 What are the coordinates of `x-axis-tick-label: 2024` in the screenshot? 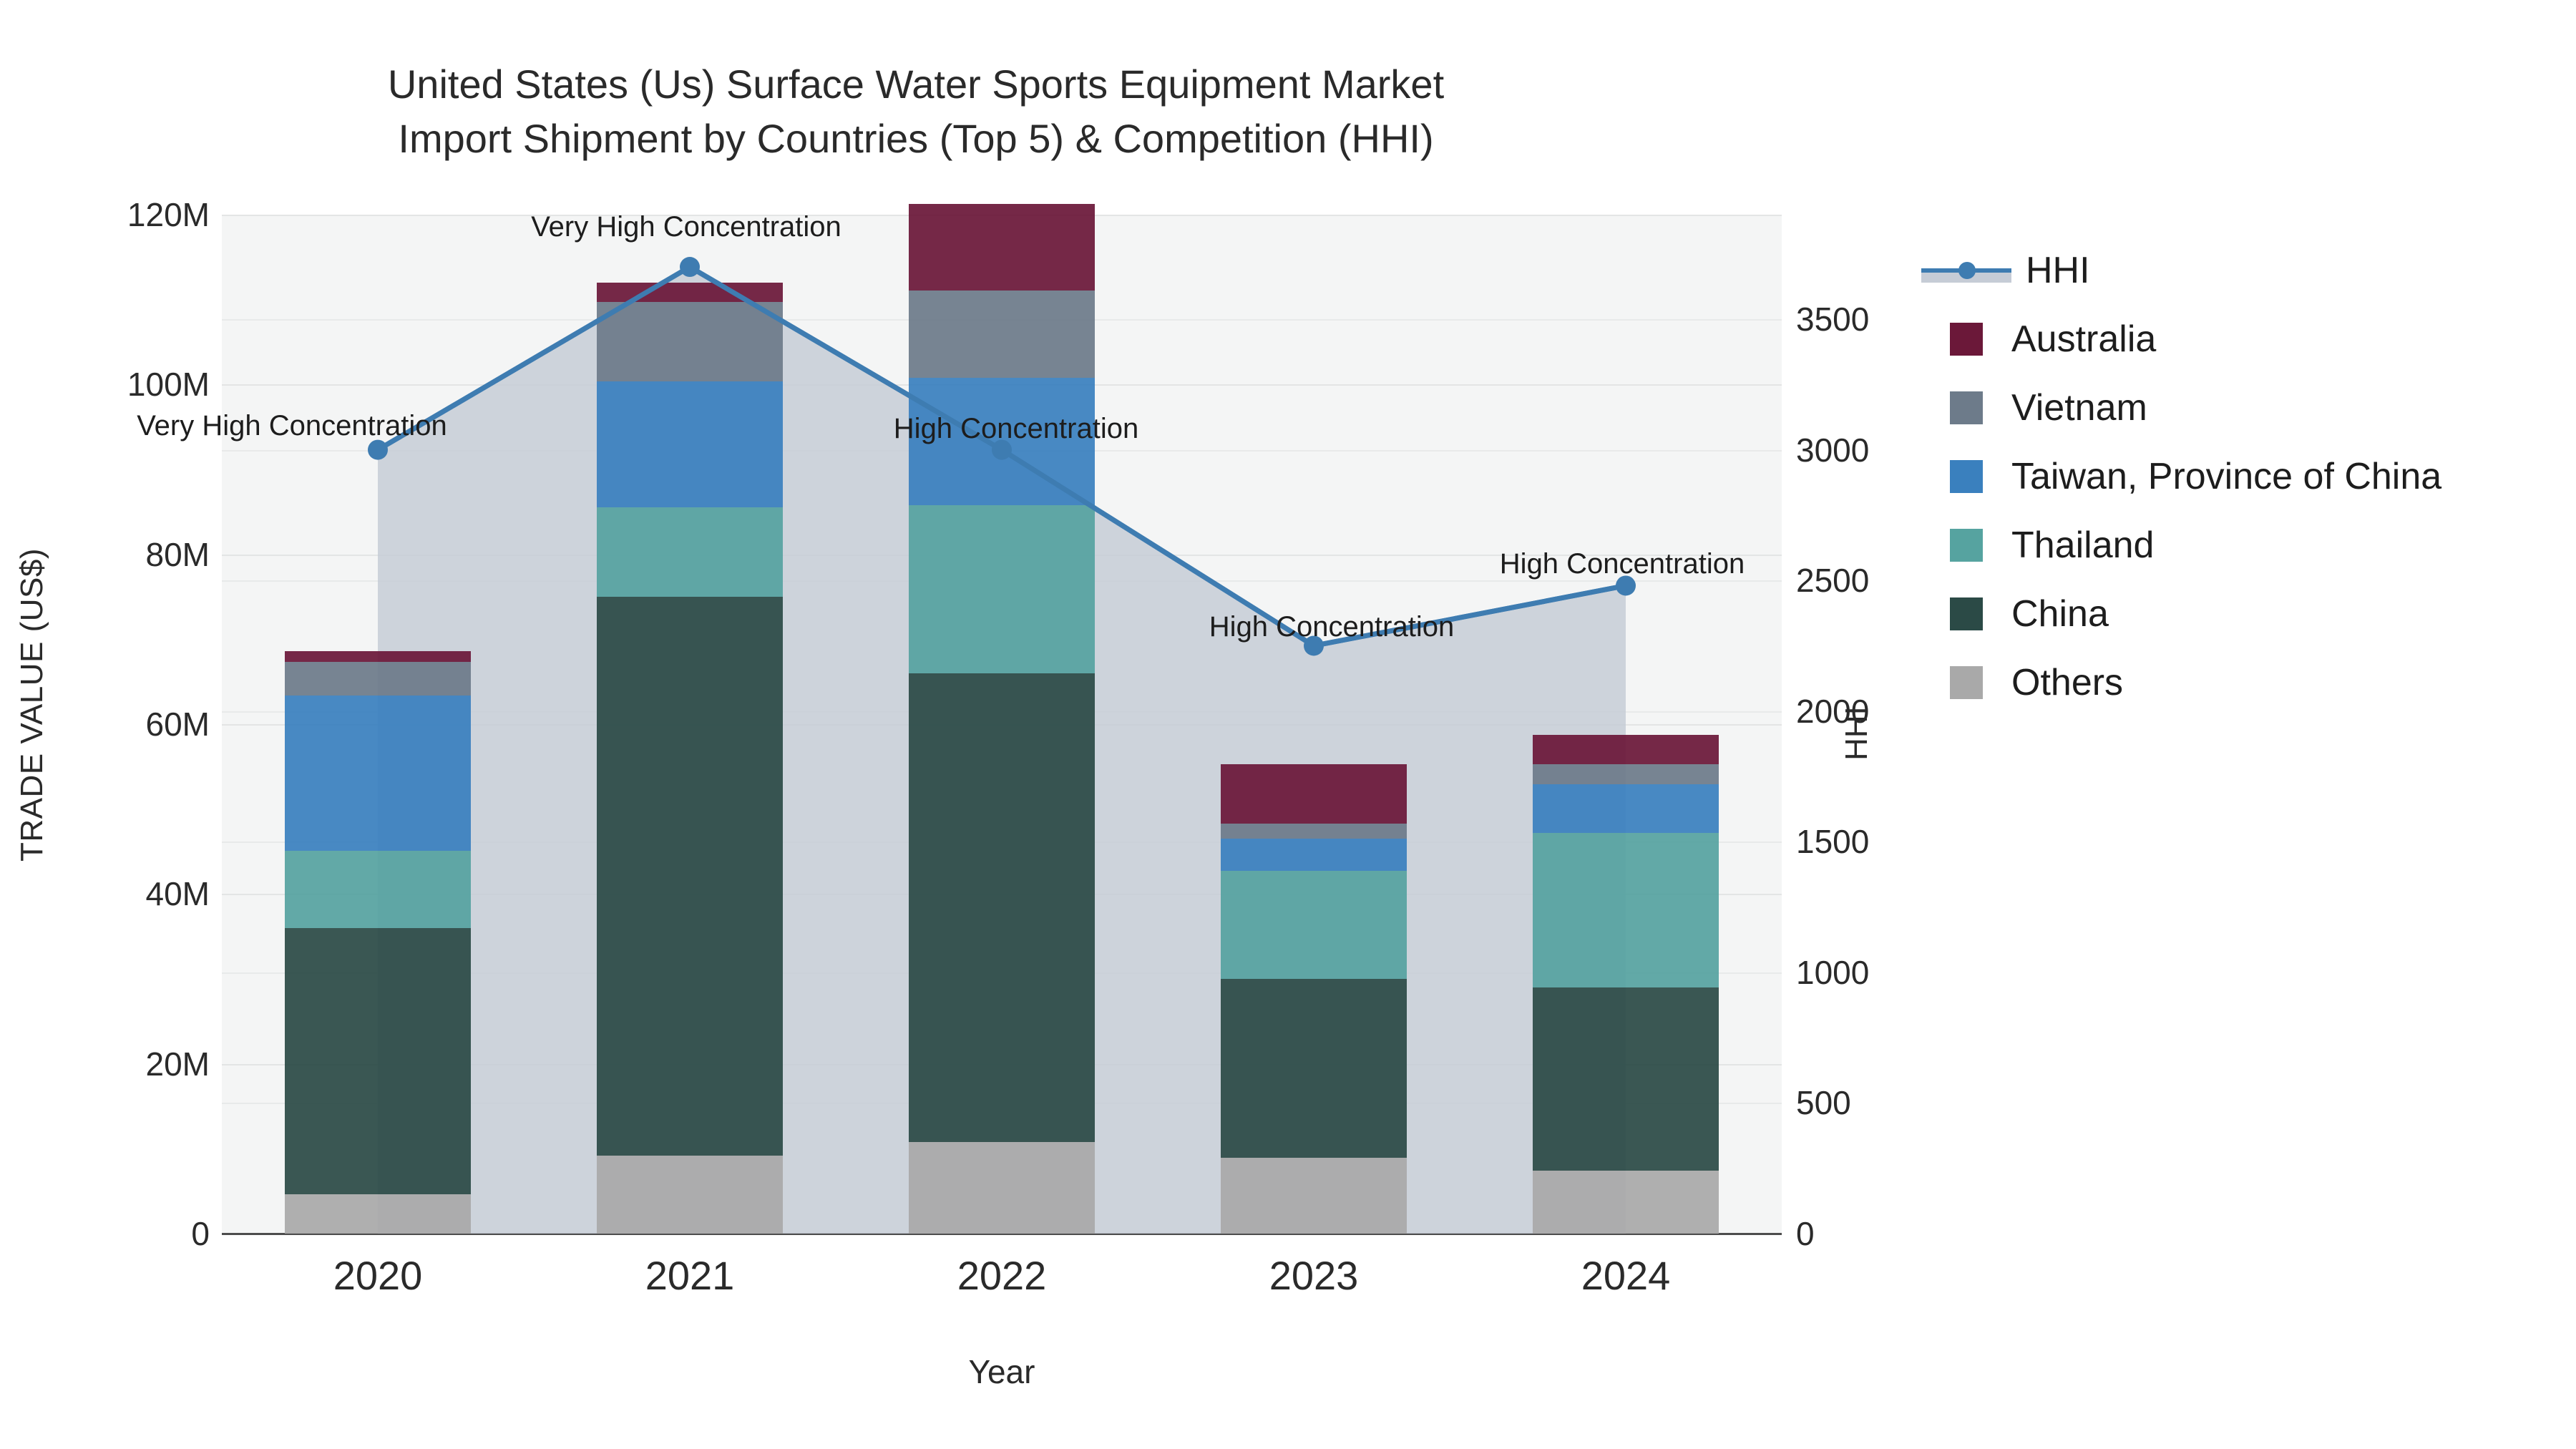 It's located at (1626, 1275).